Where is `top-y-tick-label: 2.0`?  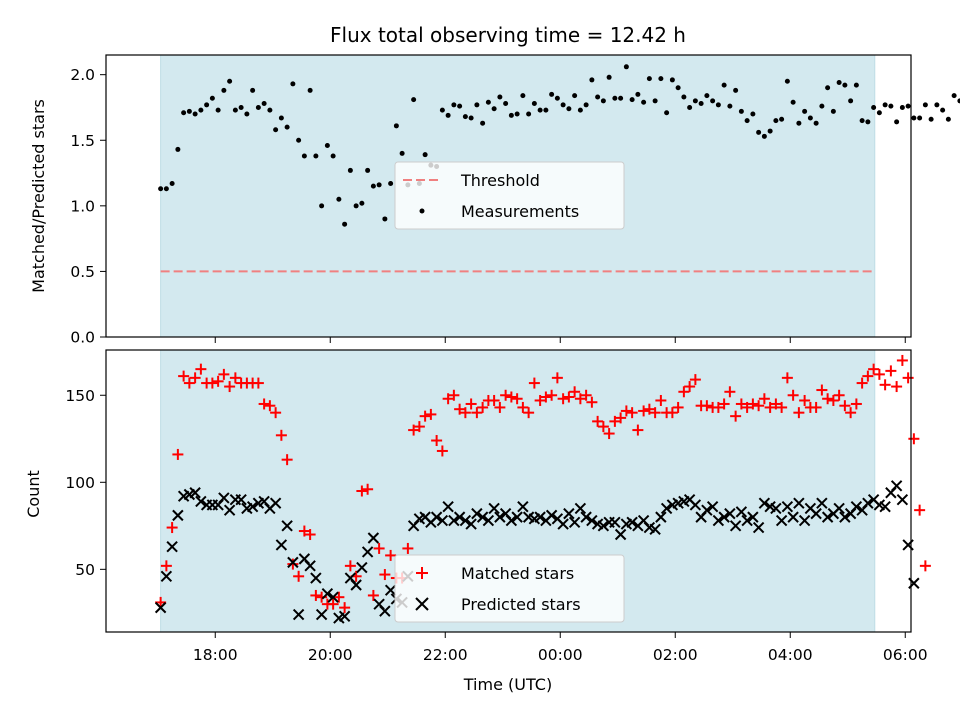 top-y-tick-label: 2.0 is located at coordinates (82, 75).